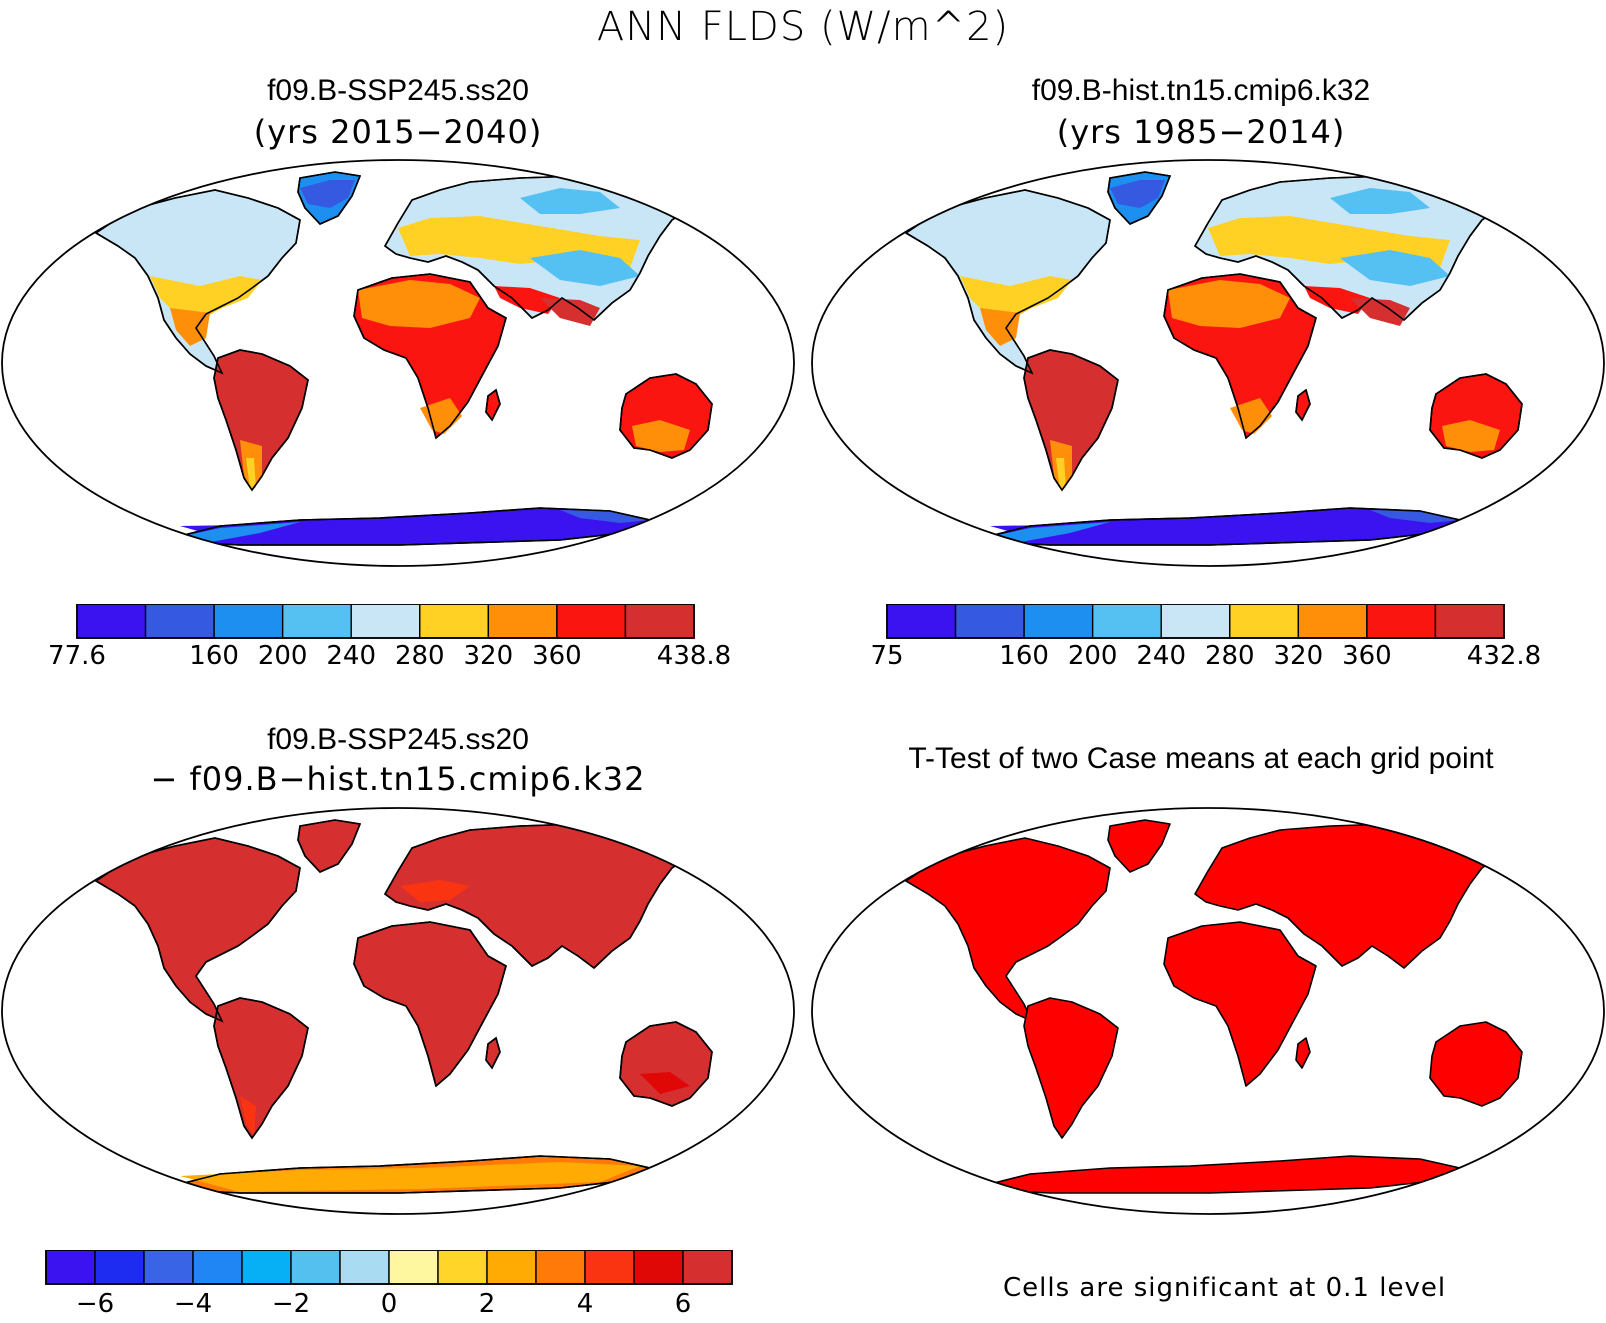 This screenshot has height=1323, width=1606. What do you see at coordinates (1008, 929) in the screenshot?
I see `land-northAmerica` at bounding box center [1008, 929].